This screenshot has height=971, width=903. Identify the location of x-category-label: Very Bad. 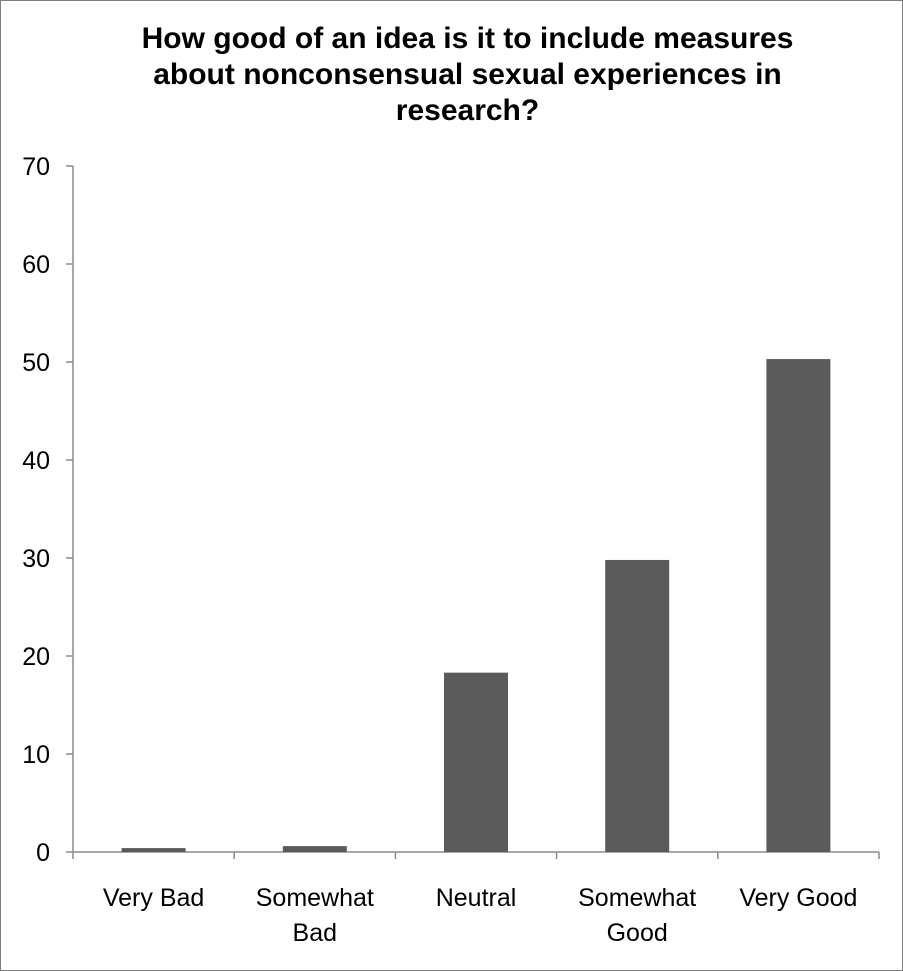
(153, 898).